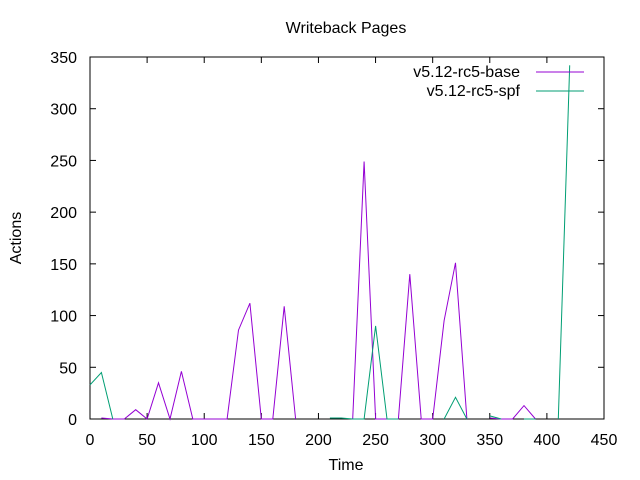 The width and height of the screenshot is (640, 480). Describe the element at coordinates (204, 440) in the screenshot. I see `x-tick-label: 100` at that location.